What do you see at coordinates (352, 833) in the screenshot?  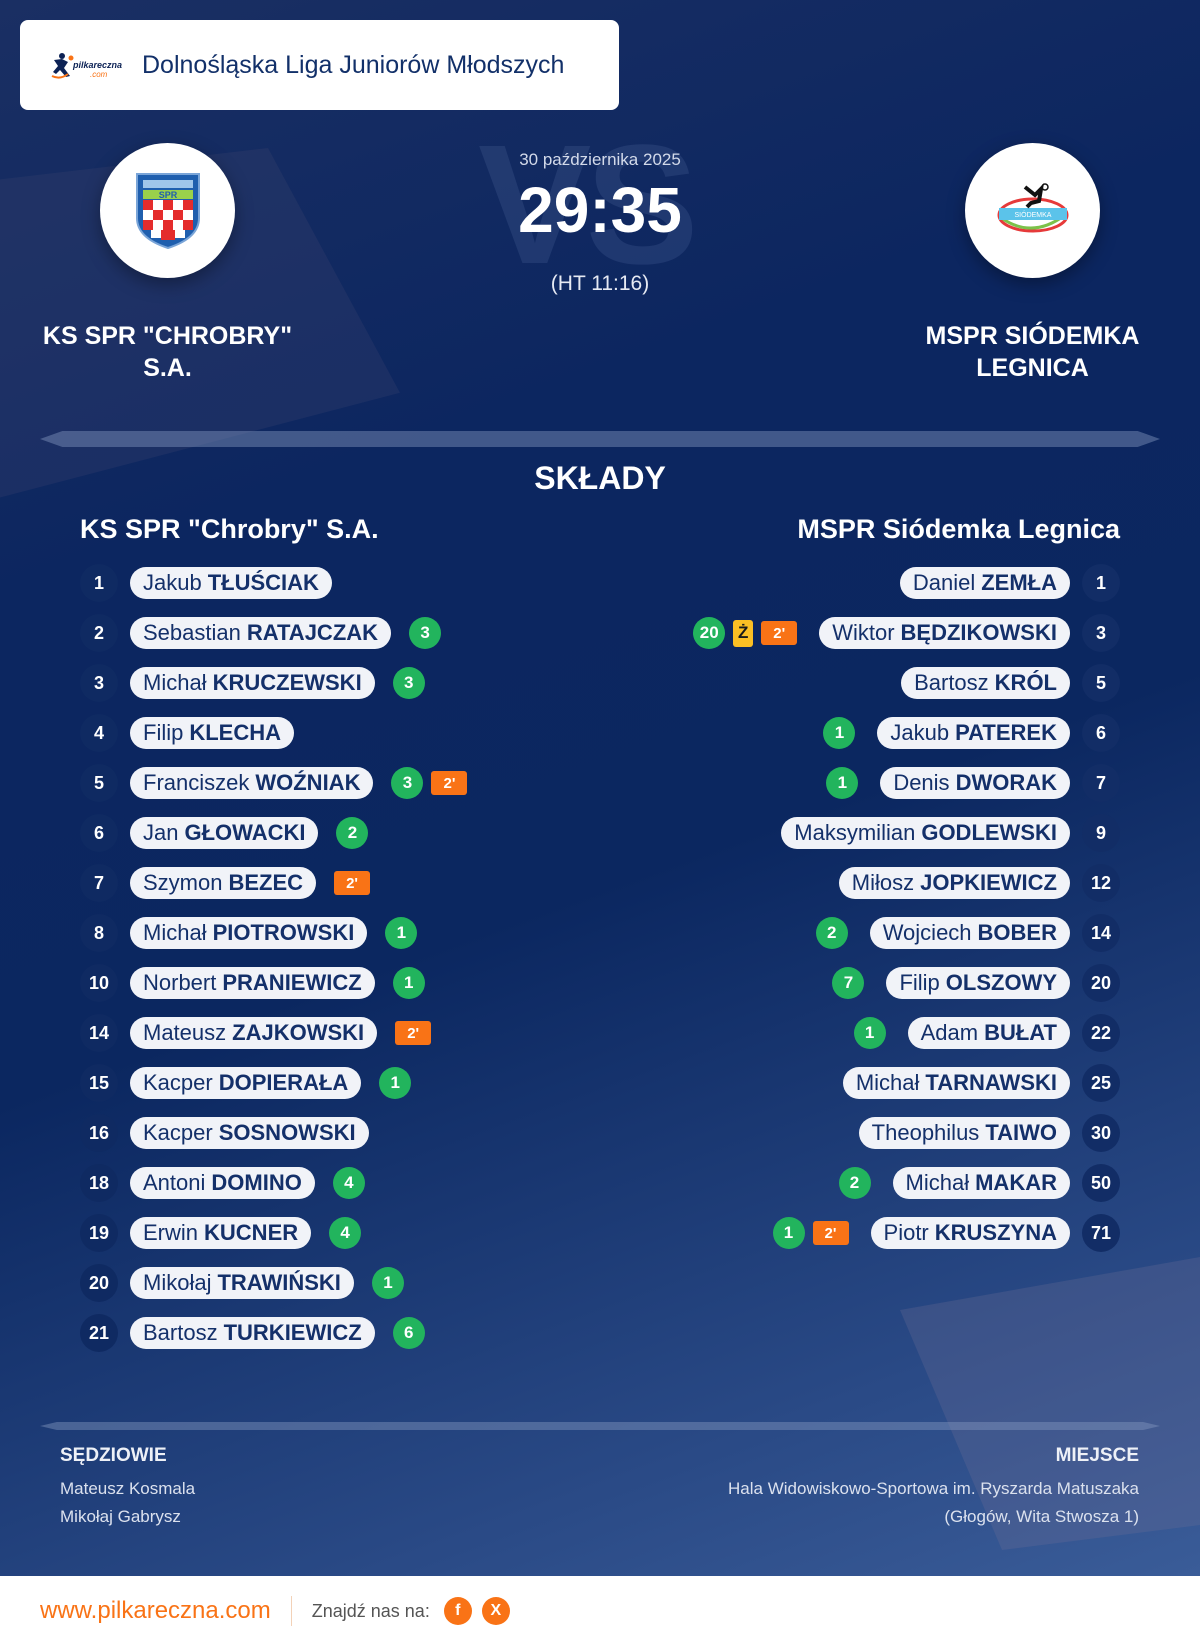 I see `player-stats: 2` at bounding box center [352, 833].